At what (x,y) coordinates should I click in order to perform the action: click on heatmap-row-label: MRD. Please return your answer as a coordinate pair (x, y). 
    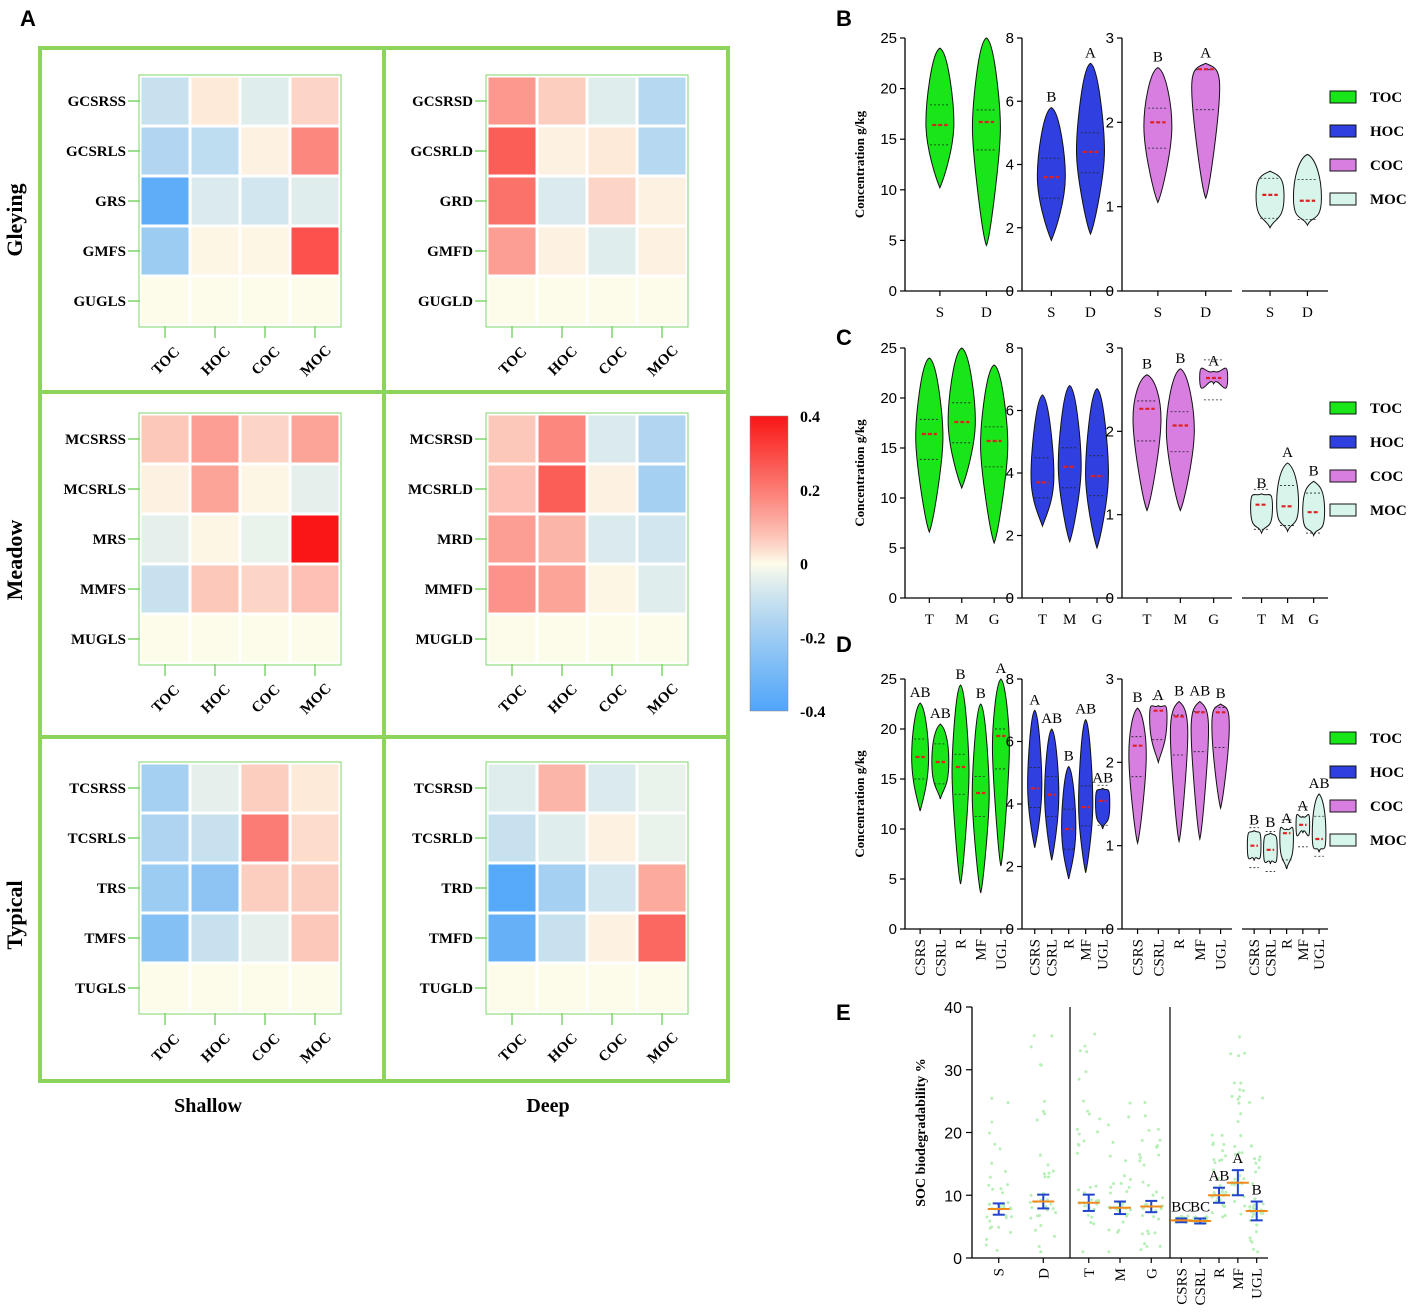
    Looking at the image, I should click on (455, 540).